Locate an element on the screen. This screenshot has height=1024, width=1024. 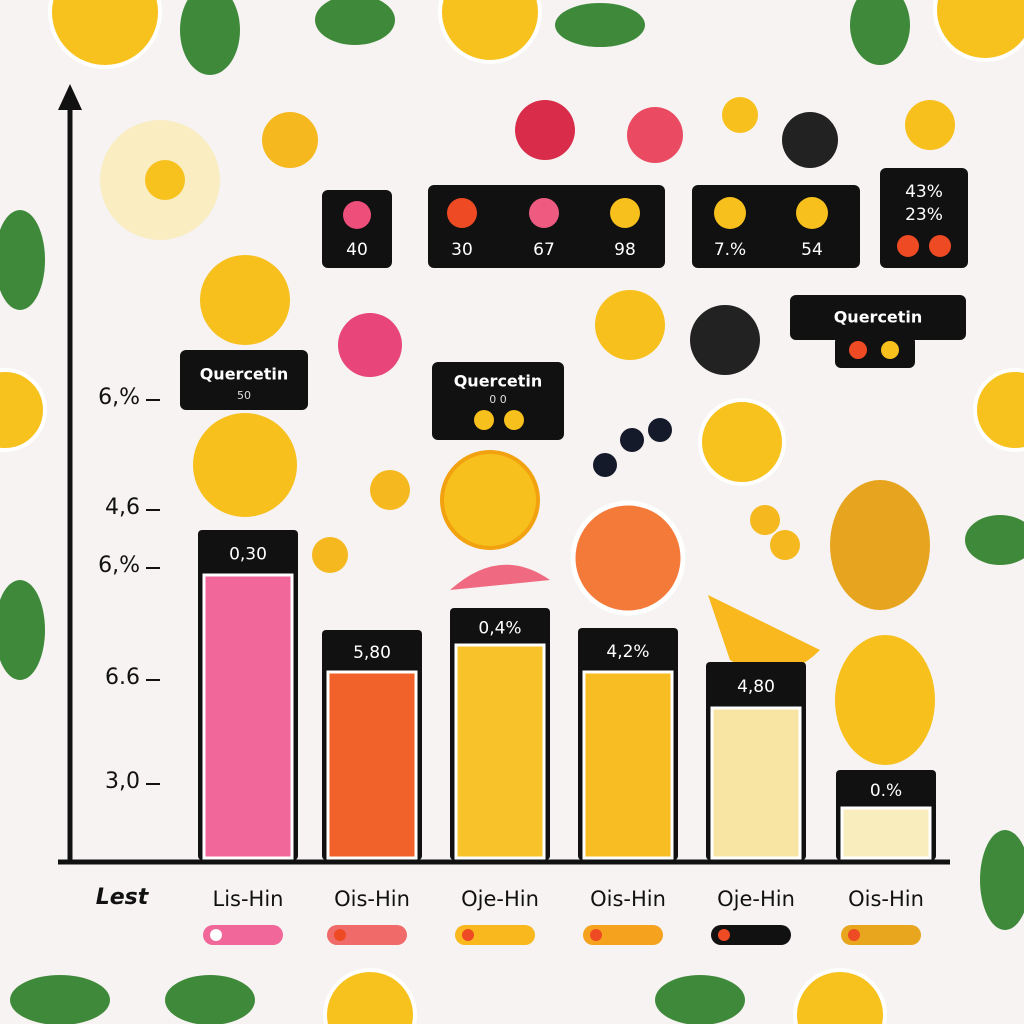
orange-wedge is located at coordinates (764, 634).